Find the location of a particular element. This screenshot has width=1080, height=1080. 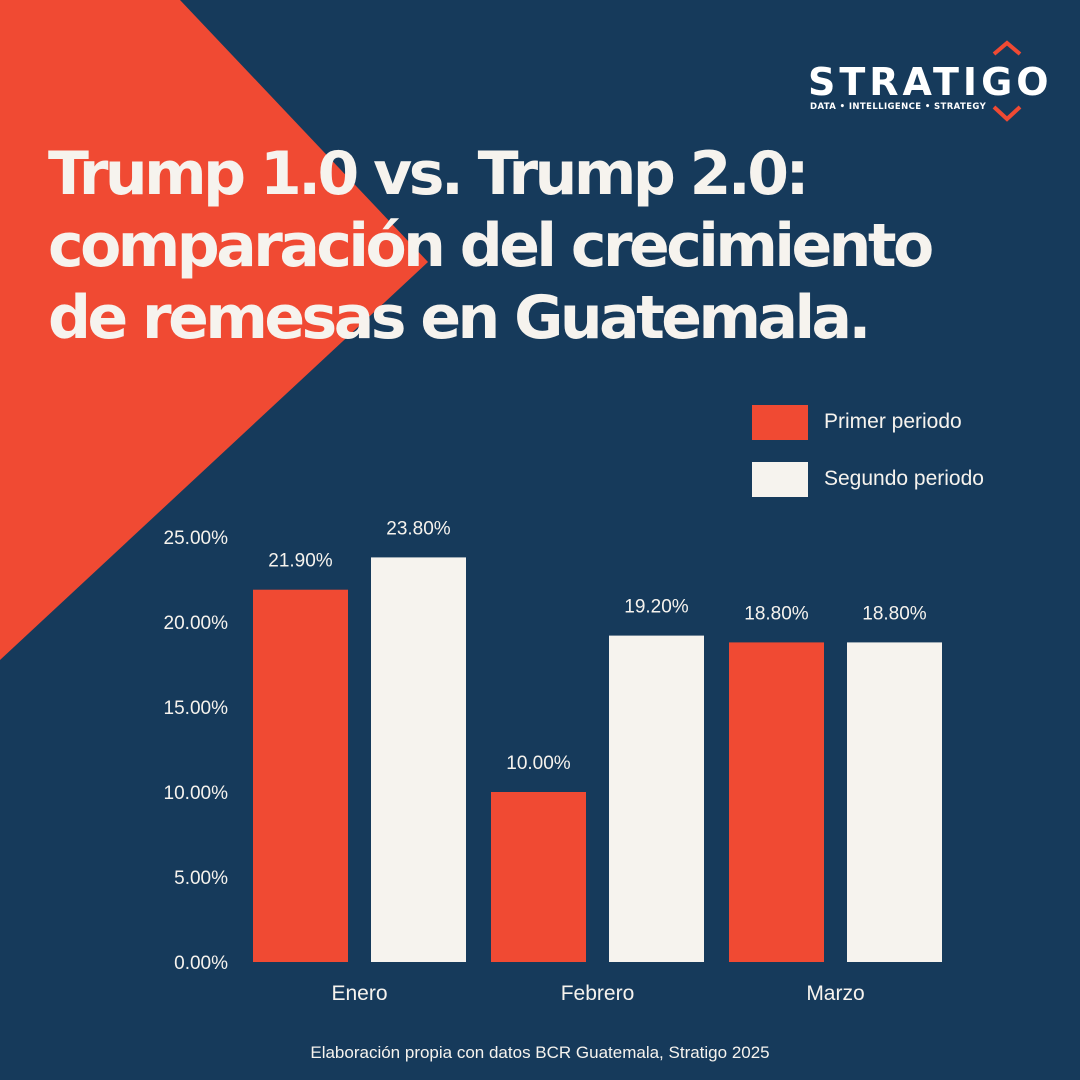

legend-label-segundo-periodo: Segundo periodo is located at coordinates (904, 478).